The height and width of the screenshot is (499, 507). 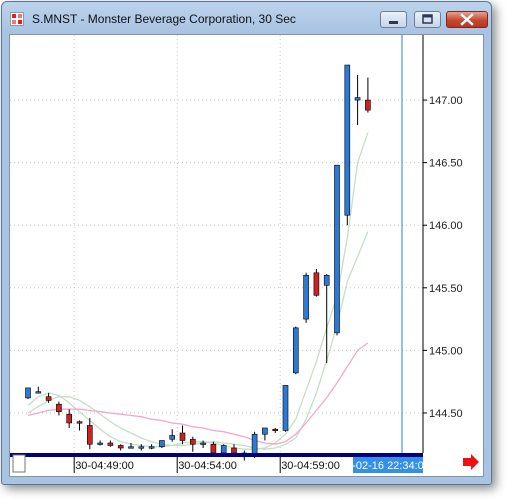 I want to click on time-tick-label: 30-04:49:00, so click(x=104, y=466).